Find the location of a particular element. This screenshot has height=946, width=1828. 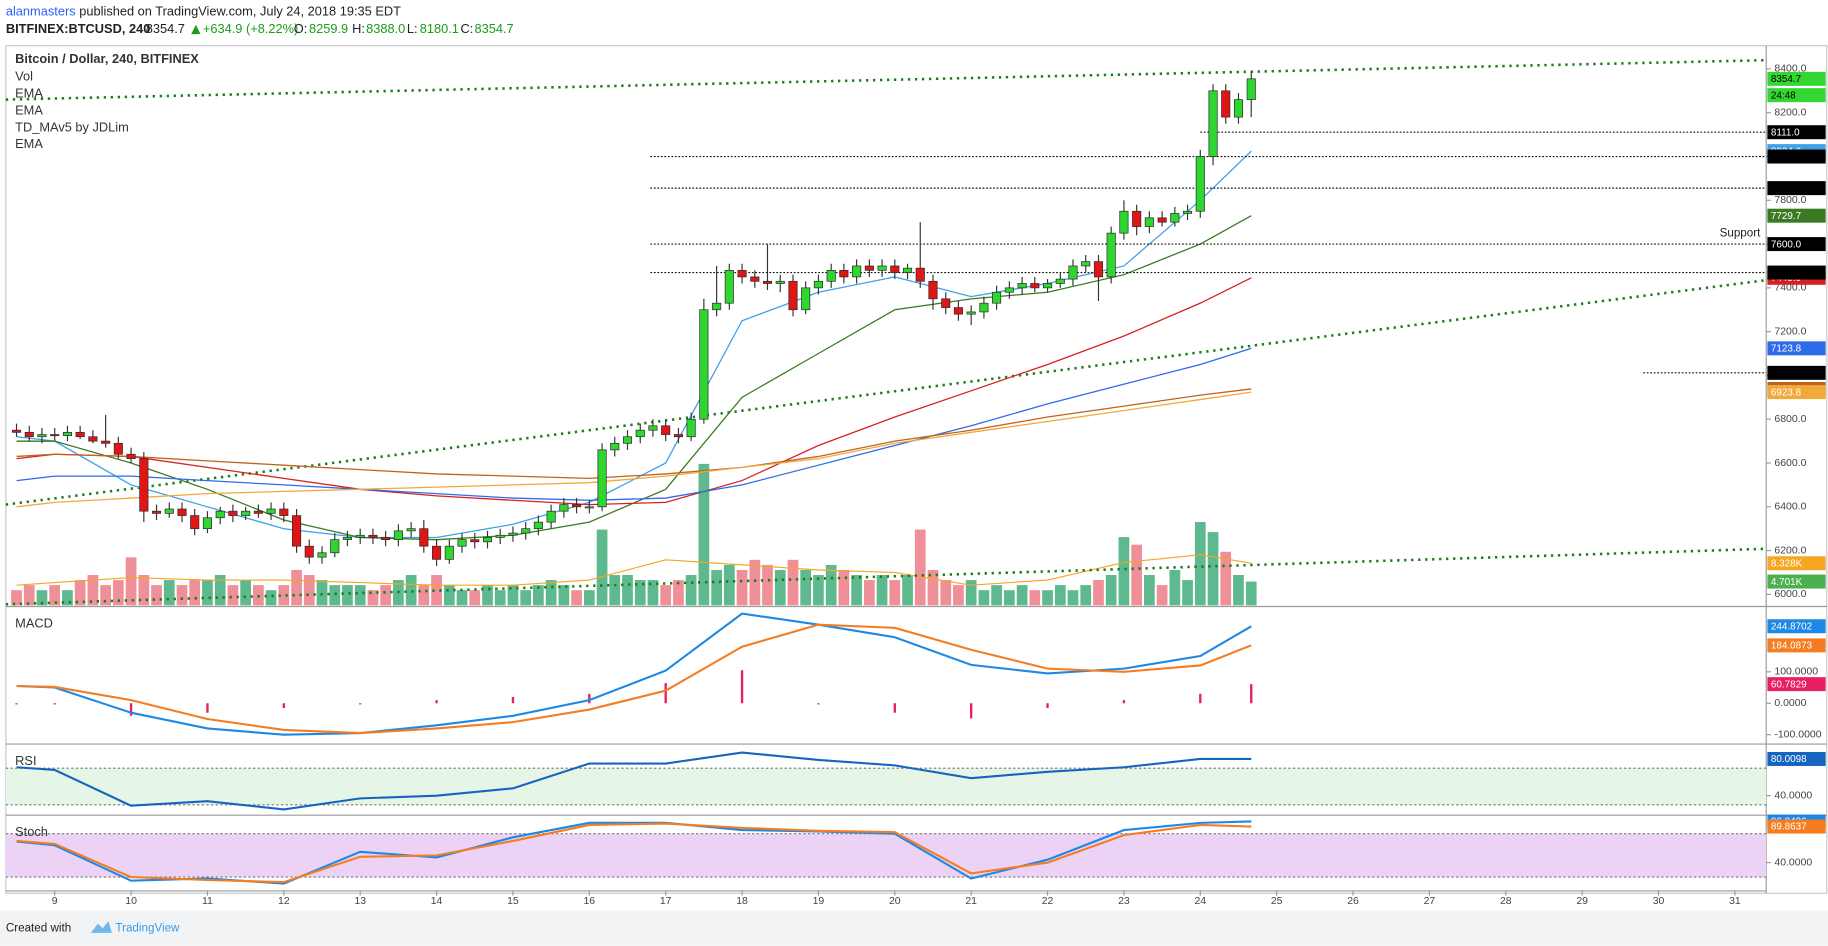

y-tick-label: 0.0000 is located at coordinates (1790, 703).